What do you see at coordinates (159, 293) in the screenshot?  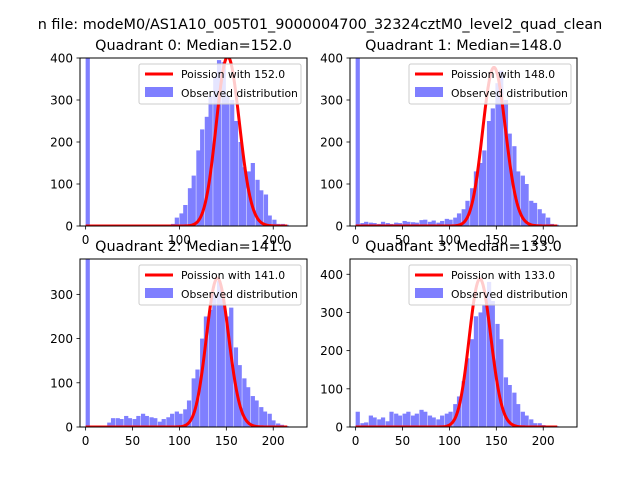 I see `chart-2-legend-bar-swatch` at bounding box center [159, 293].